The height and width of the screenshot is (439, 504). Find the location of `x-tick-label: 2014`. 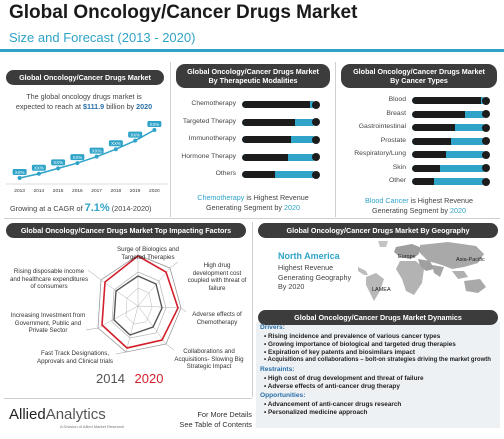

x-tick-label: 2014 is located at coordinates (39, 191).